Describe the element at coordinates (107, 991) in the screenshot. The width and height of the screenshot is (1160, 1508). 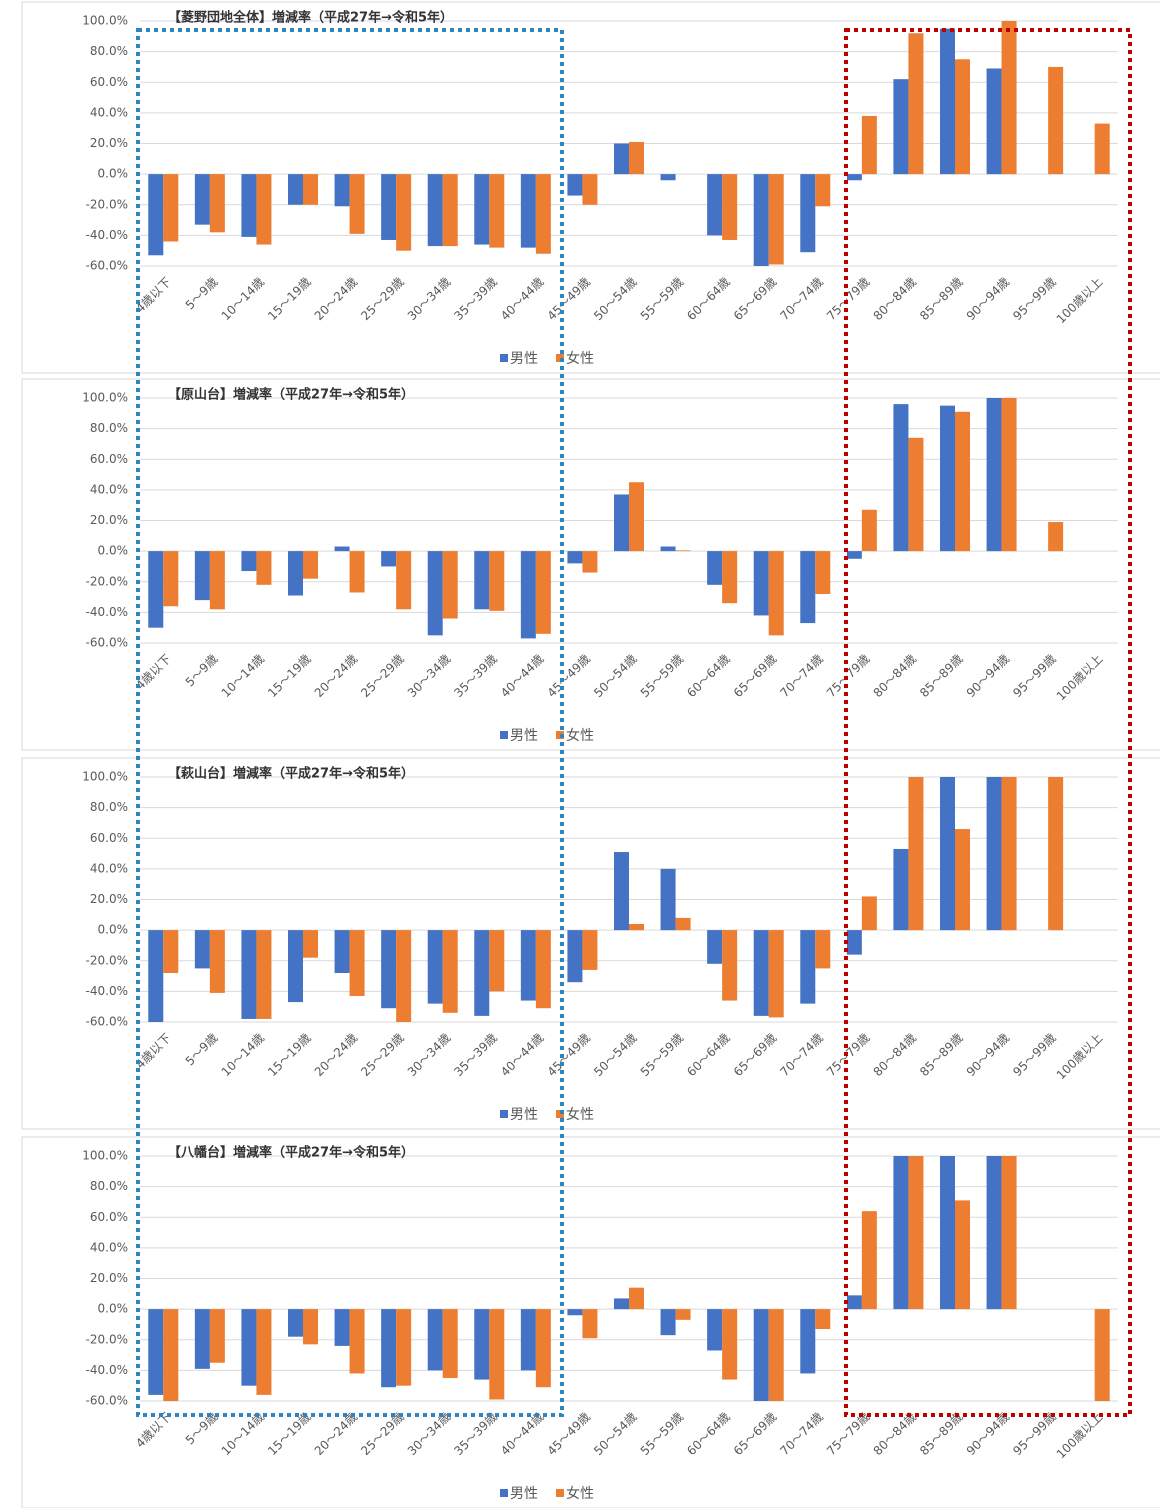
I see `y-tick-label: -40.0%` at that location.